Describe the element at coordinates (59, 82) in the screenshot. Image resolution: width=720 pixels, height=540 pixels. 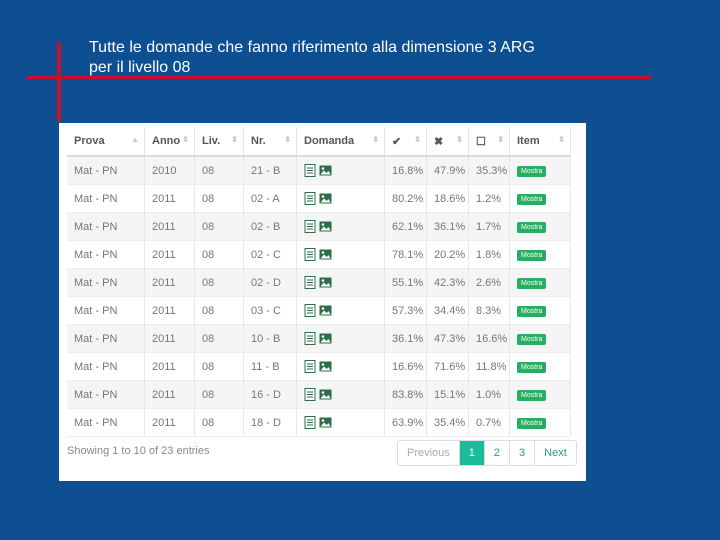
I see `red-vertical-line` at that location.